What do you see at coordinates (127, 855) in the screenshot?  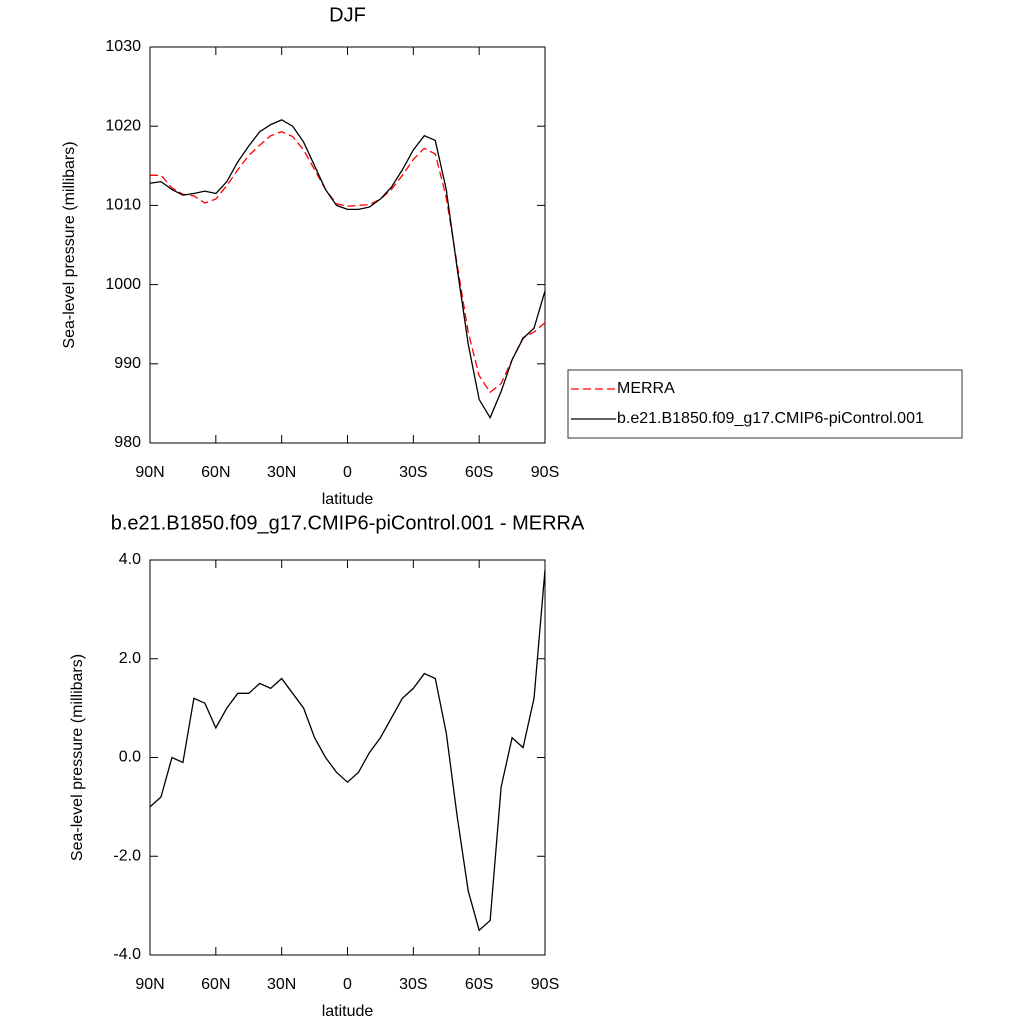 I see `y-tick-label: -2.0` at bounding box center [127, 855].